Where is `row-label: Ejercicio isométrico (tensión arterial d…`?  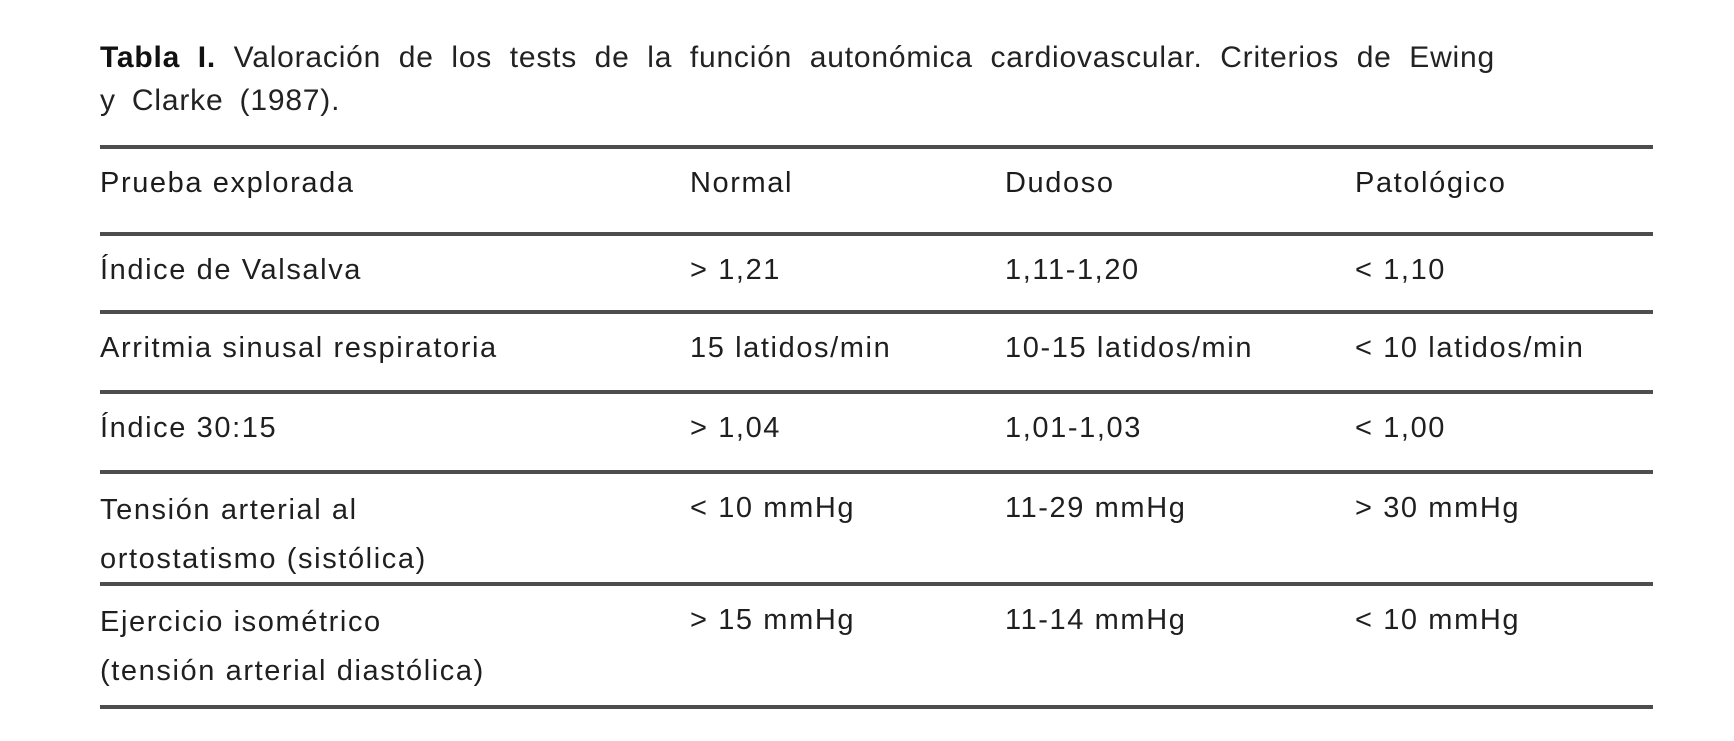 row-label: Ejercicio isométrico (tensión arterial d… is located at coordinates (395, 645).